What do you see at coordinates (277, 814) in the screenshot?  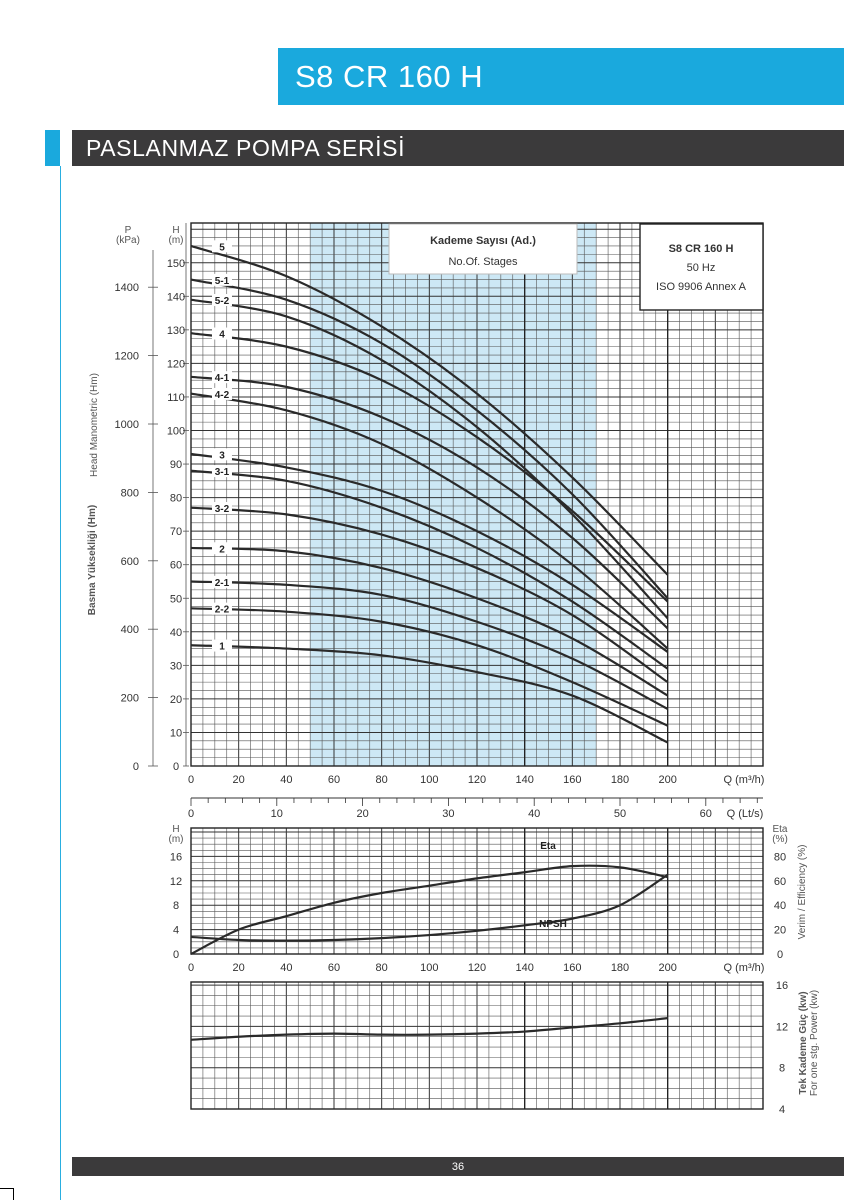 I see `lts-tick-label: 10` at bounding box center [277, 814].